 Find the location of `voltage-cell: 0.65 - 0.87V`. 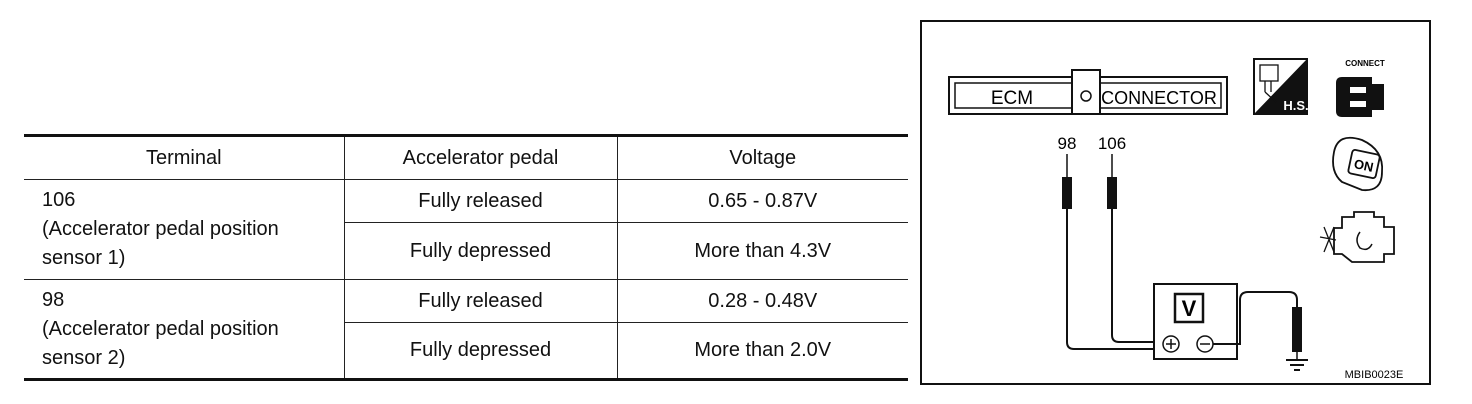

voltage-cell: 0.65 - 0.87V is located at coordinates (762, 201).